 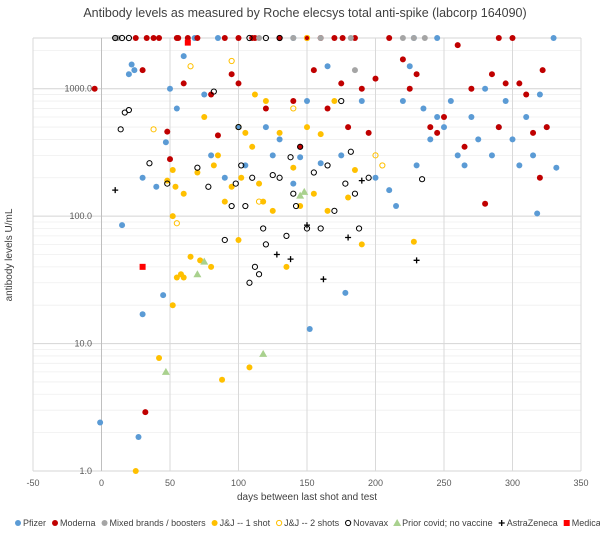 I want to click on x-tick-label: 200, so click(x=375, y=483).